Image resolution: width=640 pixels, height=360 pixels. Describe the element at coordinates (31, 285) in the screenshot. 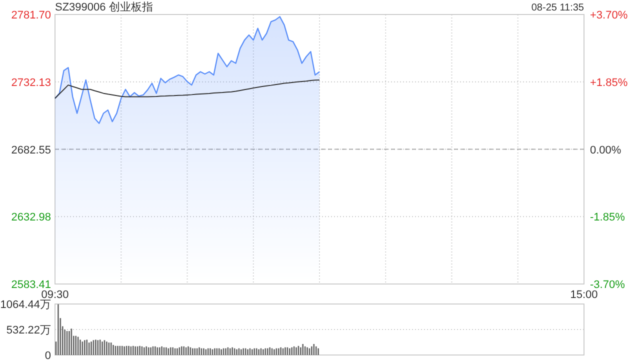

I see `y-tick-label: 2583.41` at that location.